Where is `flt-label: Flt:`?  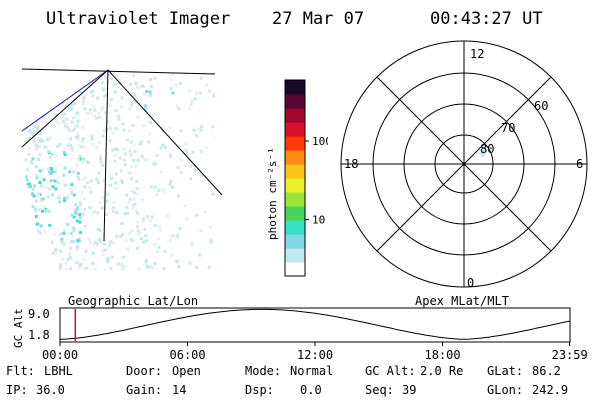 flt-label: Flt: is located at coordinates (20, 371).